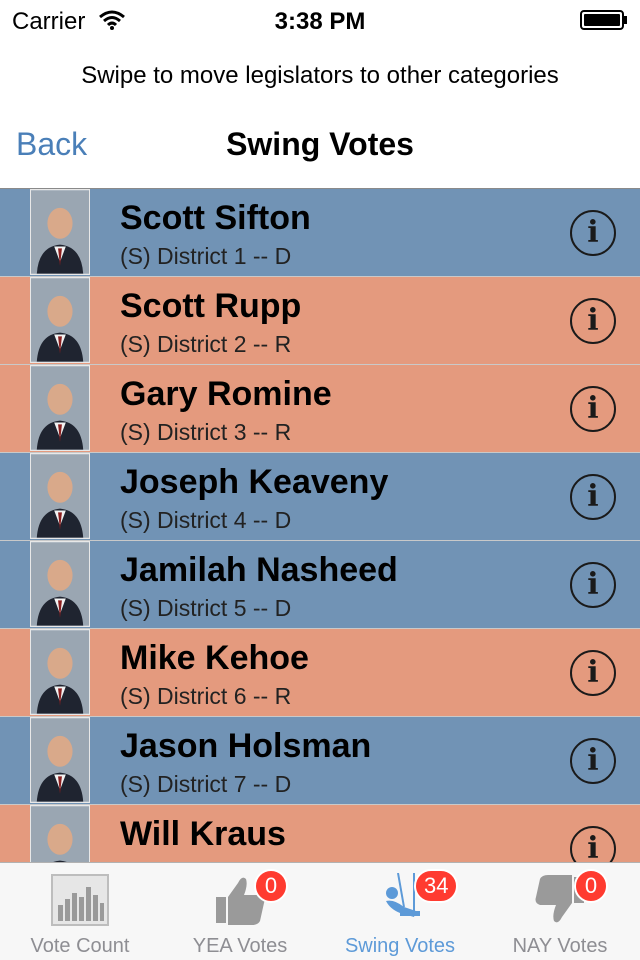  Describe the element at coordinates (206, 784) in the screenshot. I see `legislator-district: (S) District 7 -- D` at that location.